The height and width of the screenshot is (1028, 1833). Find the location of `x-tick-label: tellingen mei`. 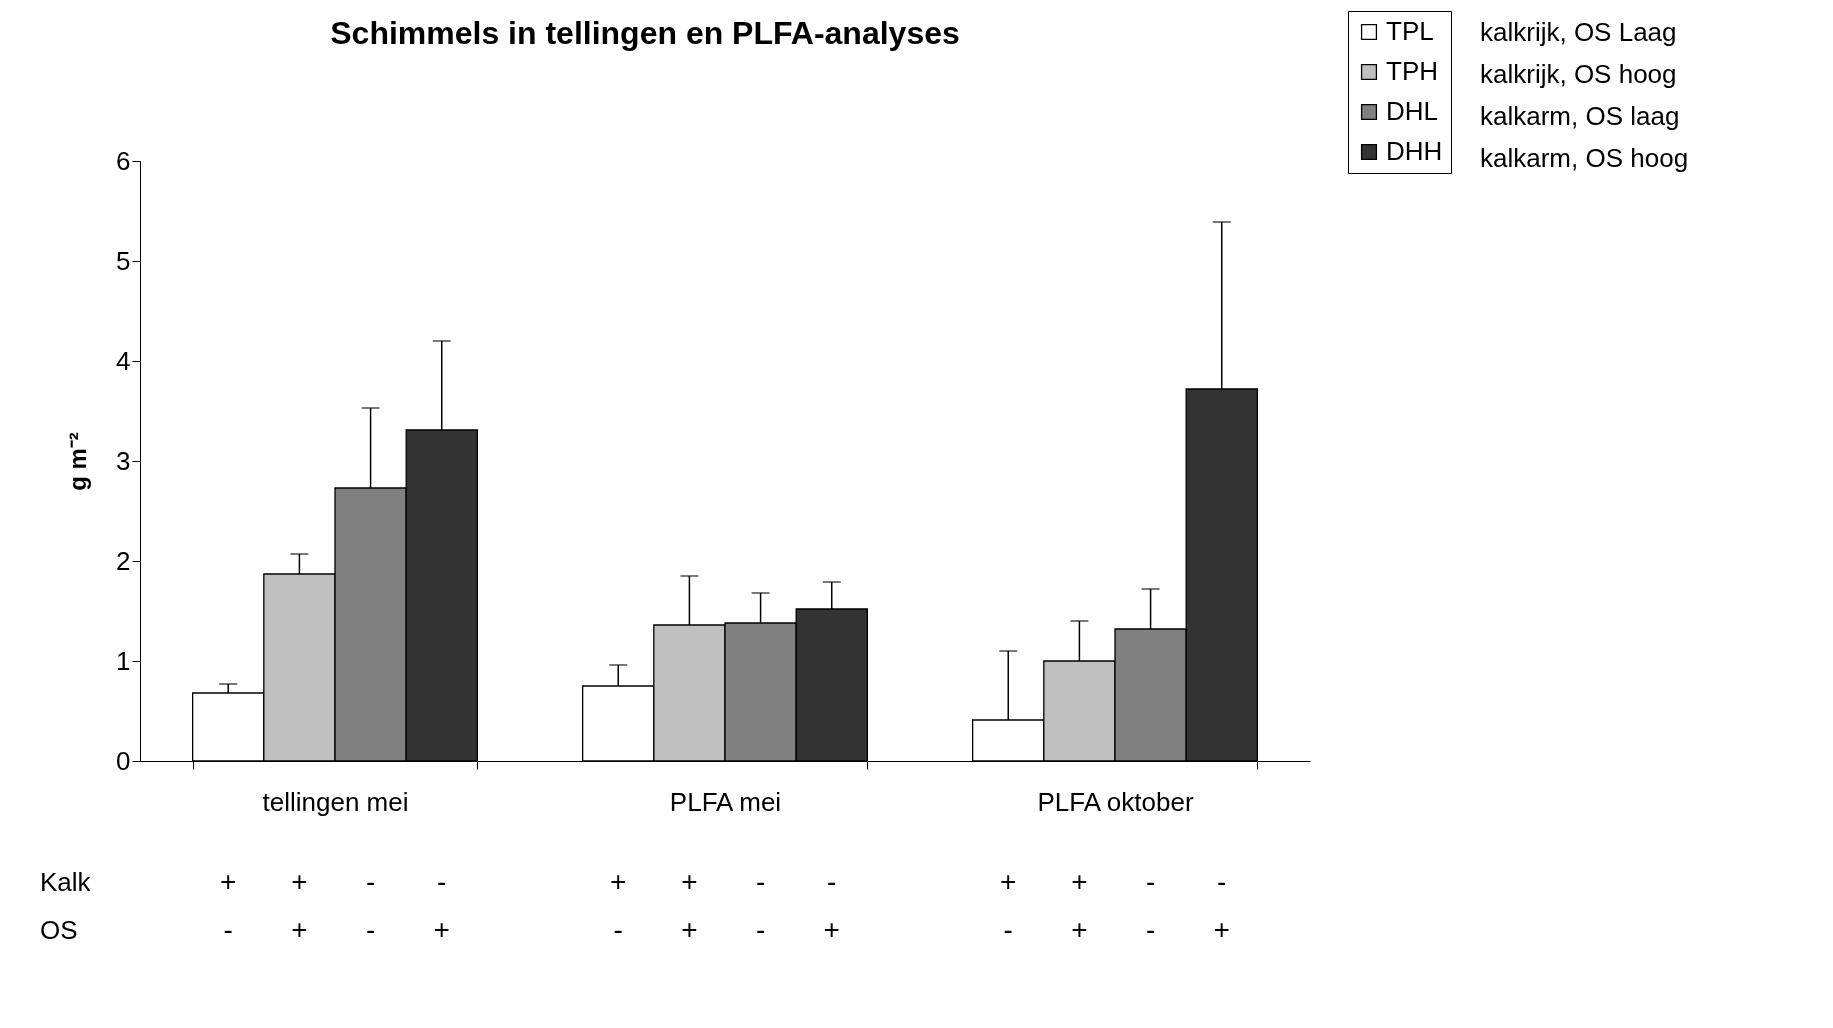

x-tick-label: tellingen mei is located at coordinates (335, 801).